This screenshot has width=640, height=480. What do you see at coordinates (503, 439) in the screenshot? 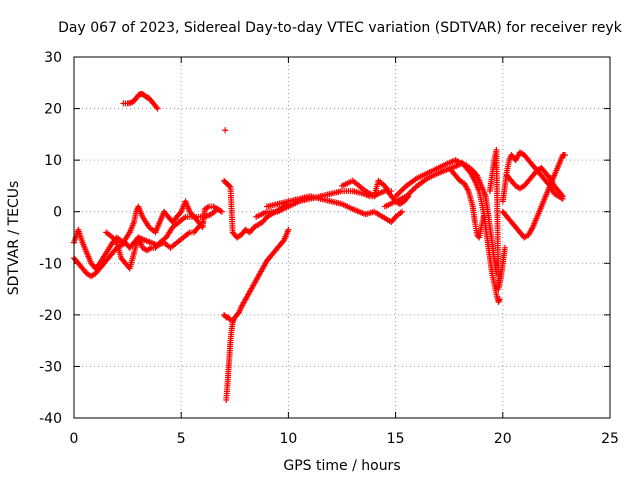
I see `x-tick-label: 20` at bounding box center [503, 439].